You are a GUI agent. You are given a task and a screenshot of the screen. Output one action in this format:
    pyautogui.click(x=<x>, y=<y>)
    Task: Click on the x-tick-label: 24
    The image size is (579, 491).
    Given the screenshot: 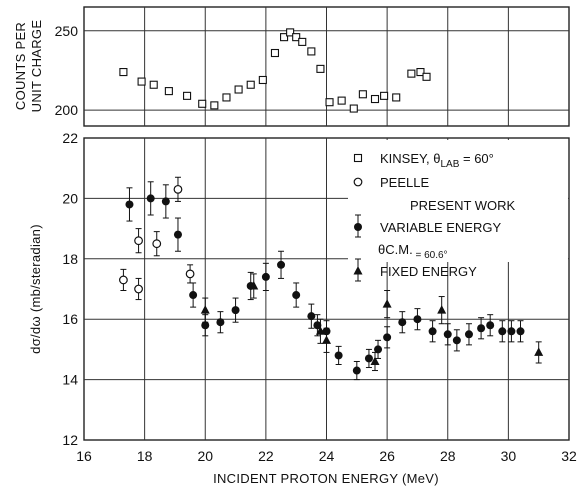 What is the action you would take?
    pyautogui.click(x=327, y=456)
    